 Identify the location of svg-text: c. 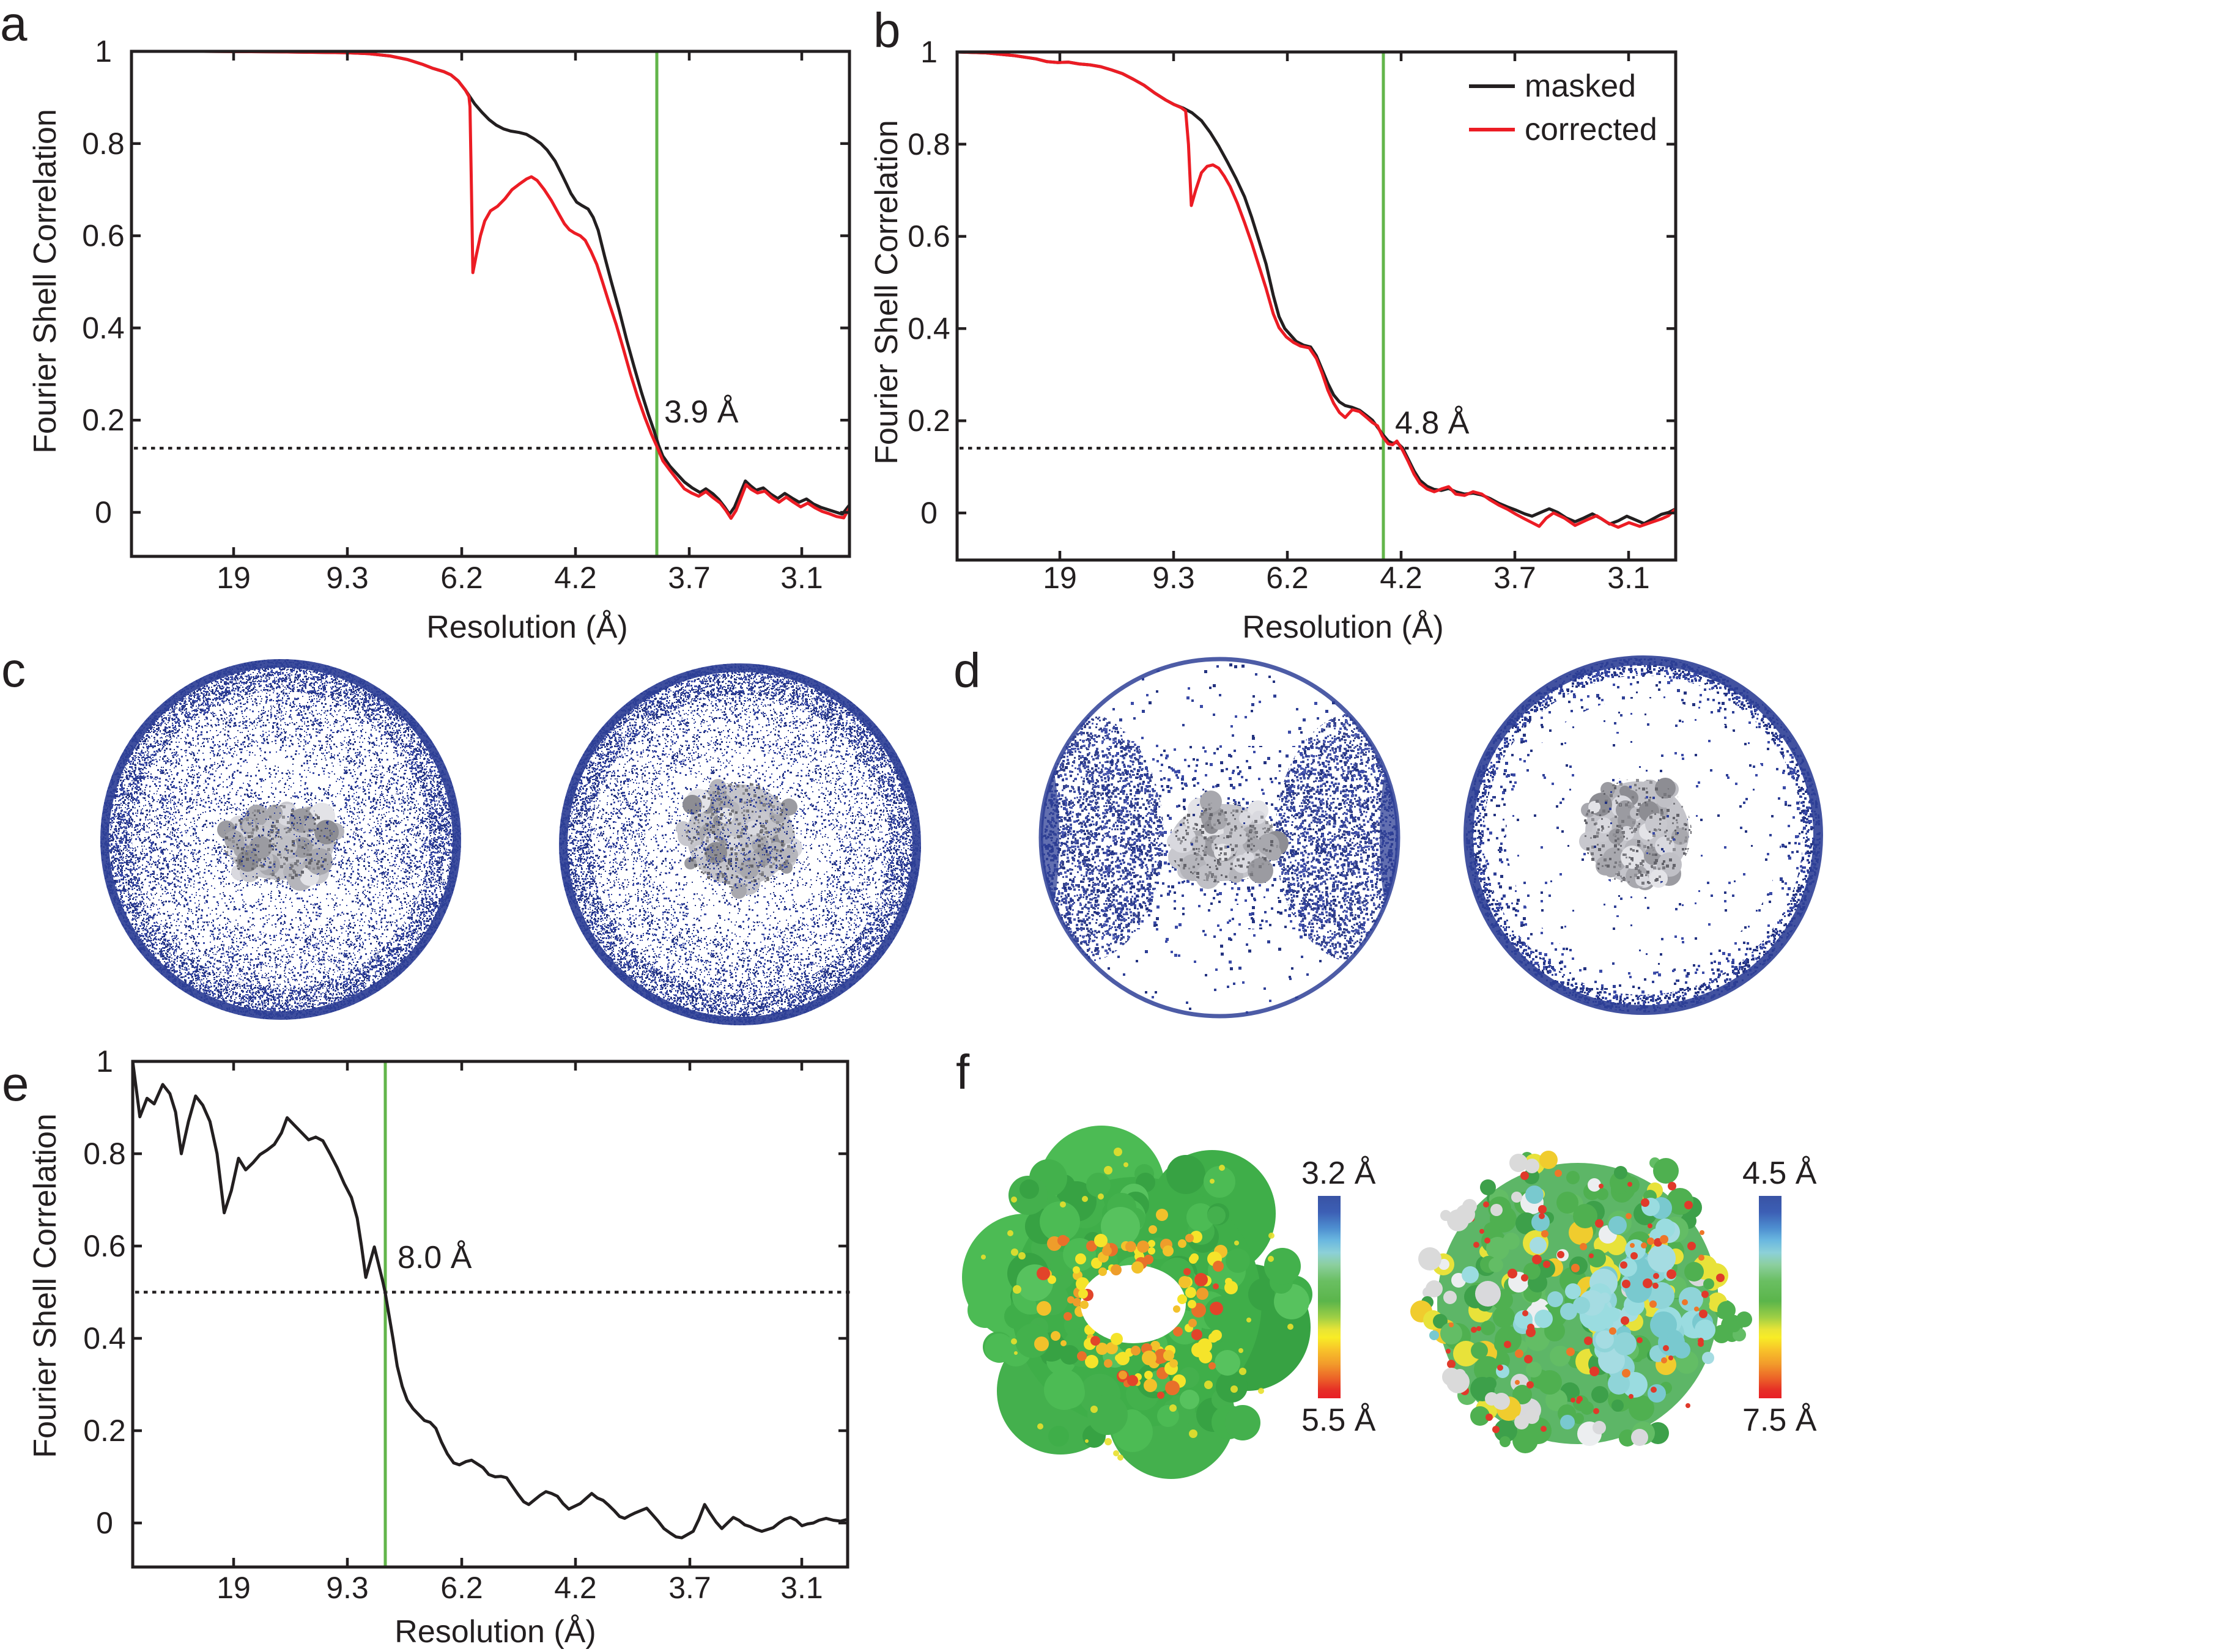
(13, 670).